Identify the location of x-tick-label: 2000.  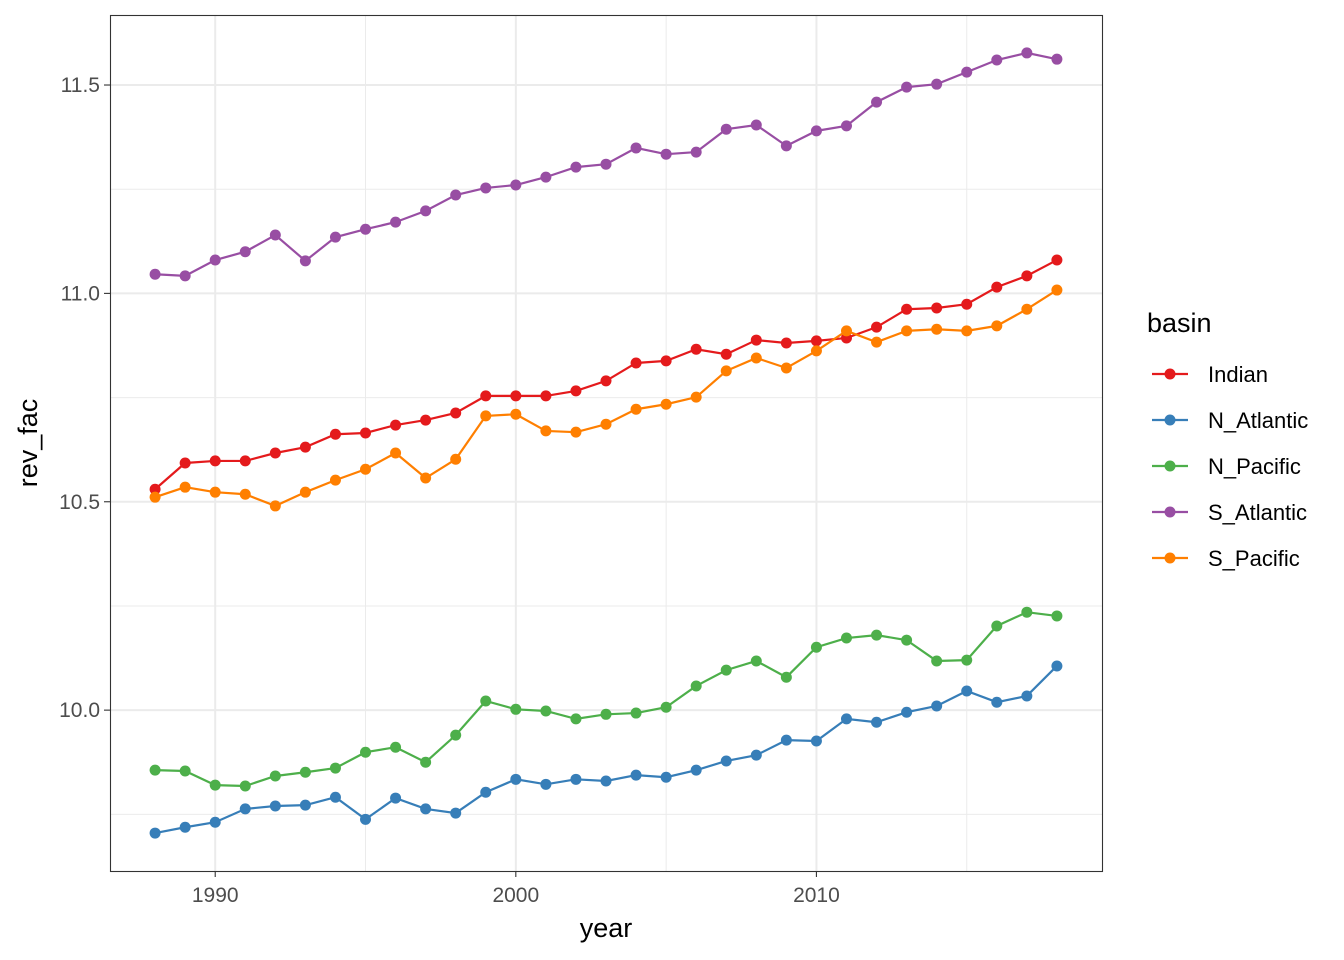
(515, 895).